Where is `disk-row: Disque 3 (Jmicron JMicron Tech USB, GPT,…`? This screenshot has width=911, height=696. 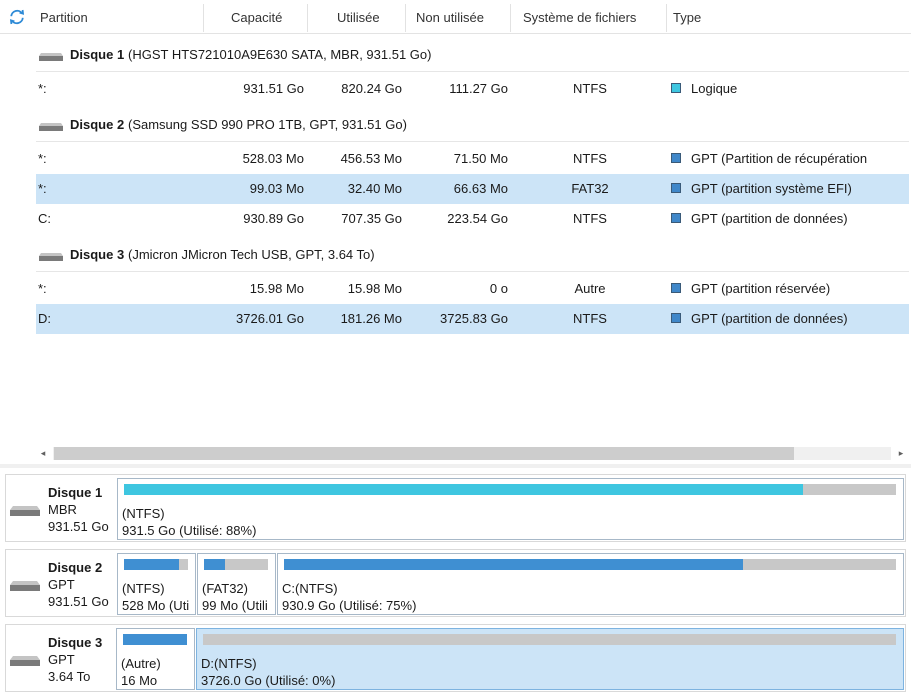 disk-row: Disque 3 (Jmicron JMicron Tech USB, GPT,… is located at coordinates (472, 255).